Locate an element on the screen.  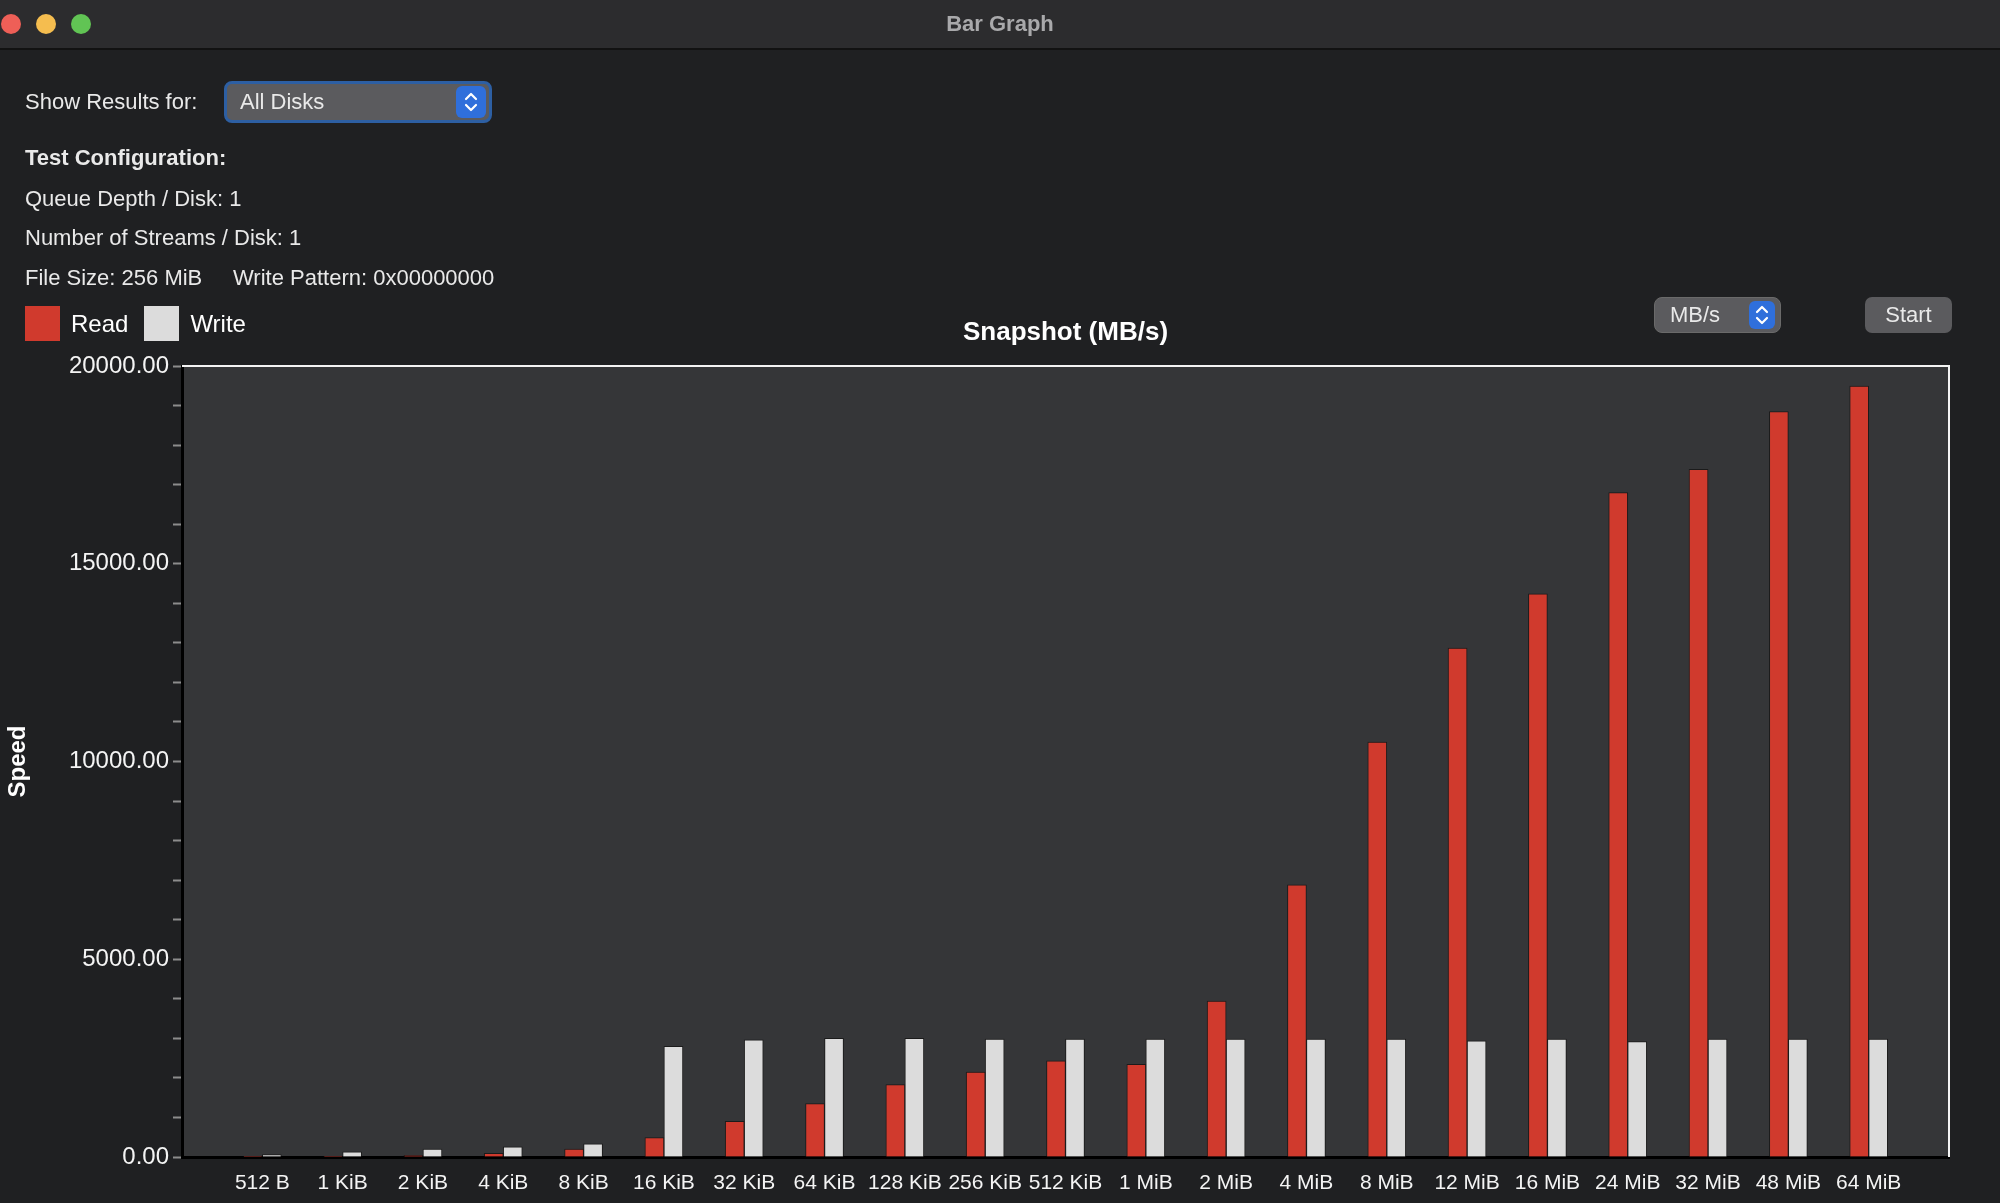
y-tick-label: 10000.00 is located at coordinates (118, 760).